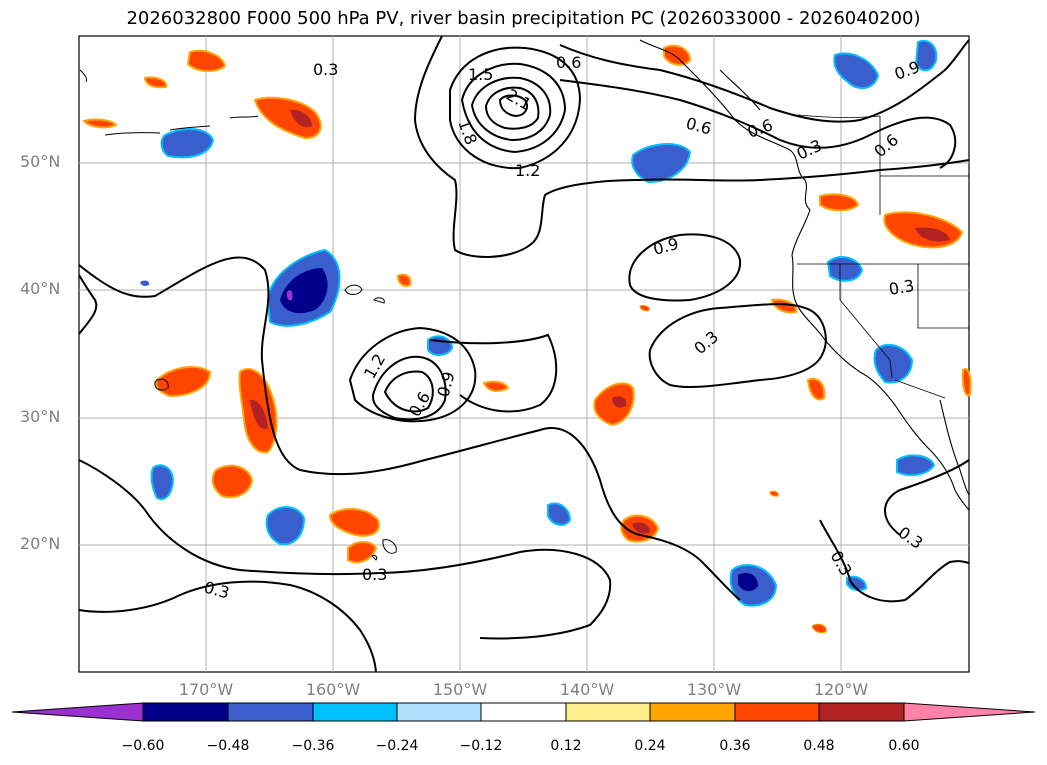 The height and width of the screenshot is (765, 1047). What do you see at coordinates (40, 543) in the screenshot?
I see `lat-label-20n: 20°N` at bounding box center [40, 543].